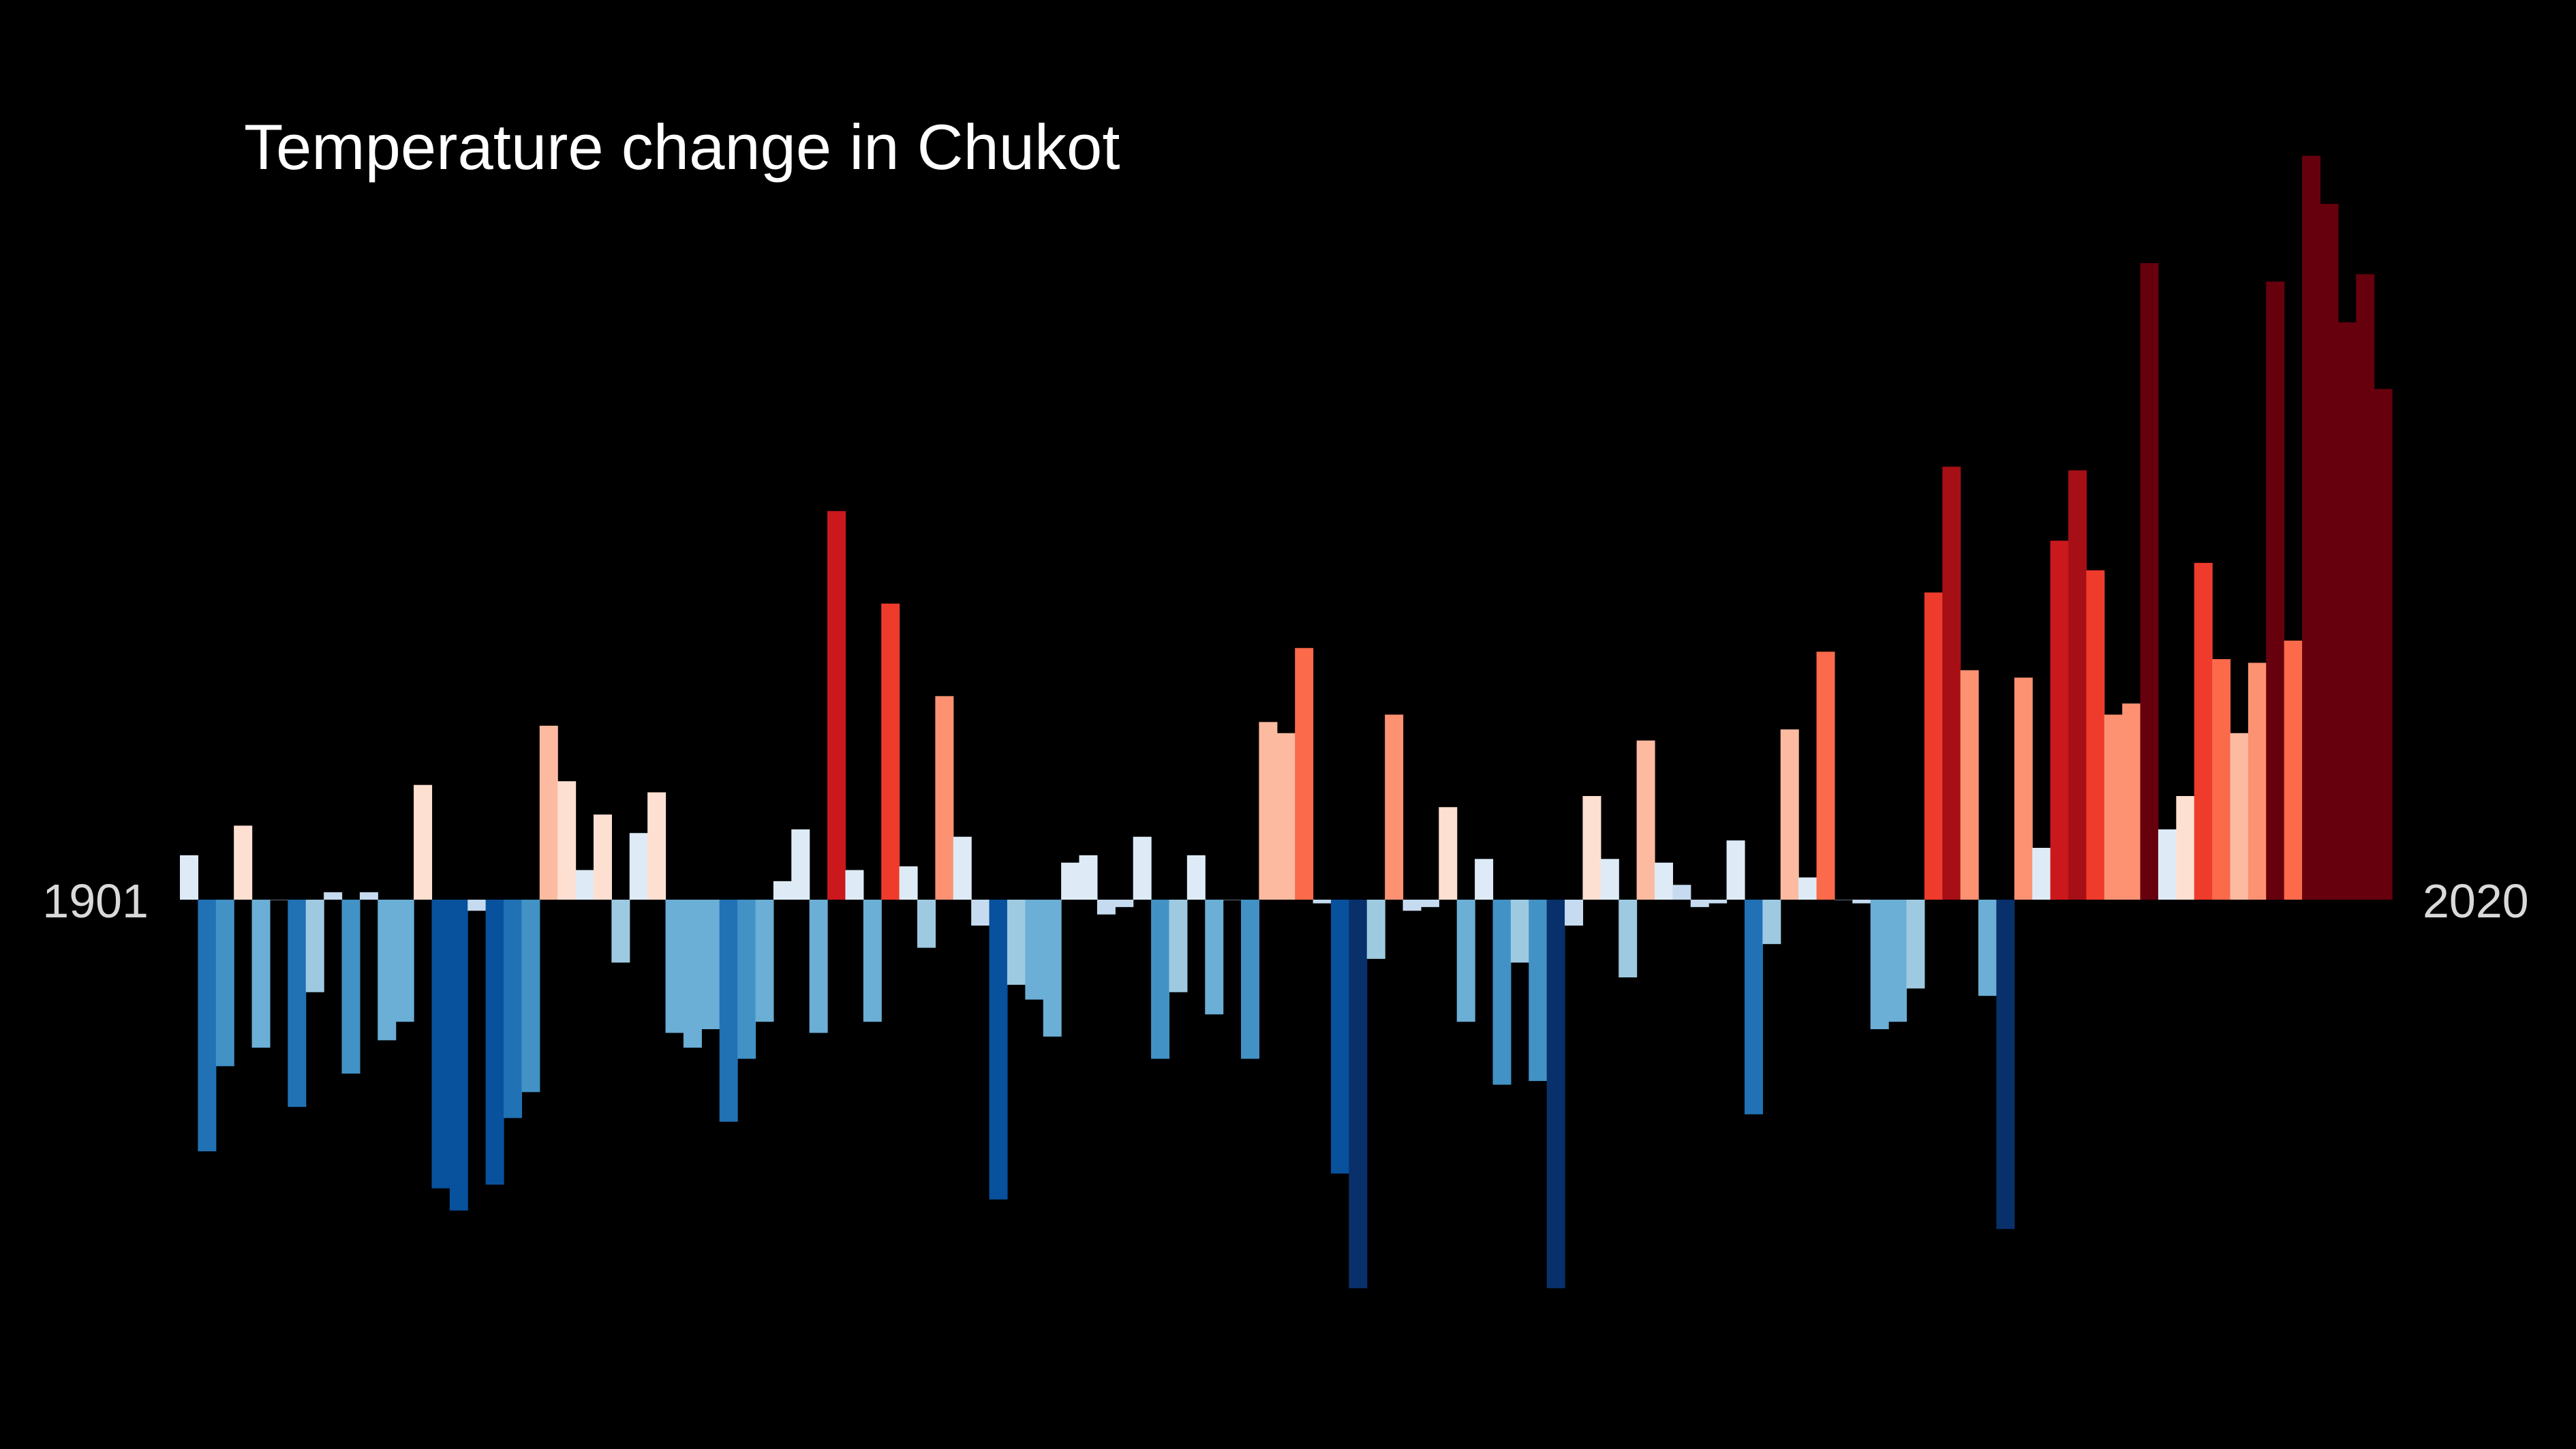 This screenshot has width=2576, height=1449. What do you see at coordinates (1285, 817) in the screenshot?
I see `bar-1962` at bounding box center [1285, 817].